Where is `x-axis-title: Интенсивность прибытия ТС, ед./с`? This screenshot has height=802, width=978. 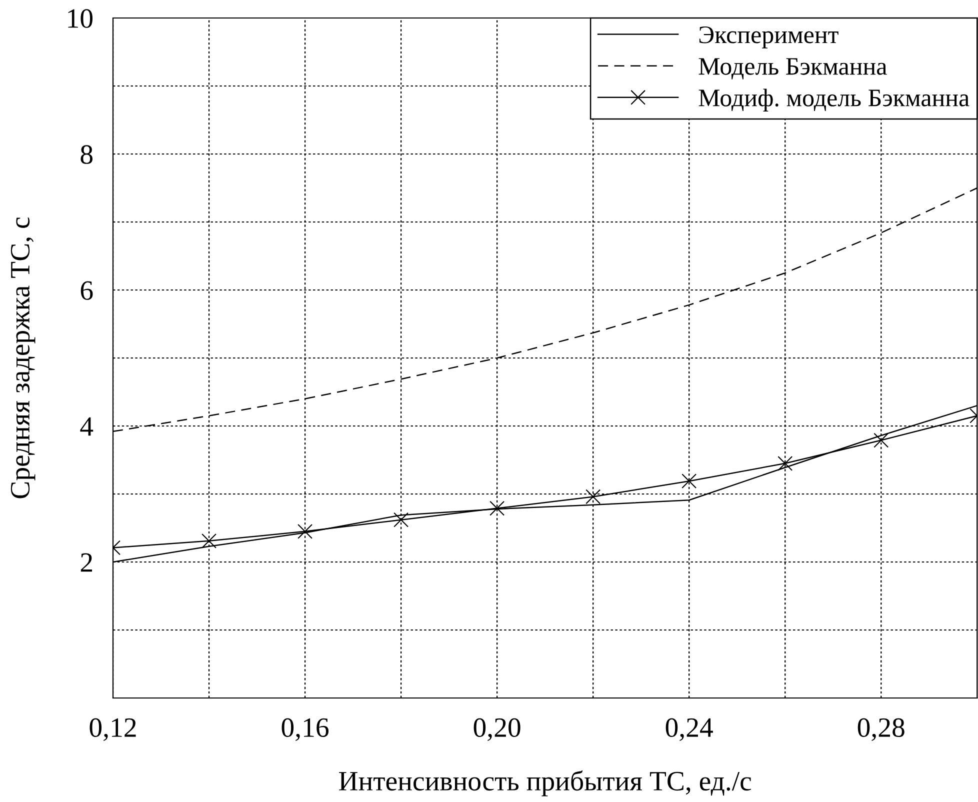
x-axis-title: Интенсивность прибытия ТС, ед./с is located at coordinates (545, 783).